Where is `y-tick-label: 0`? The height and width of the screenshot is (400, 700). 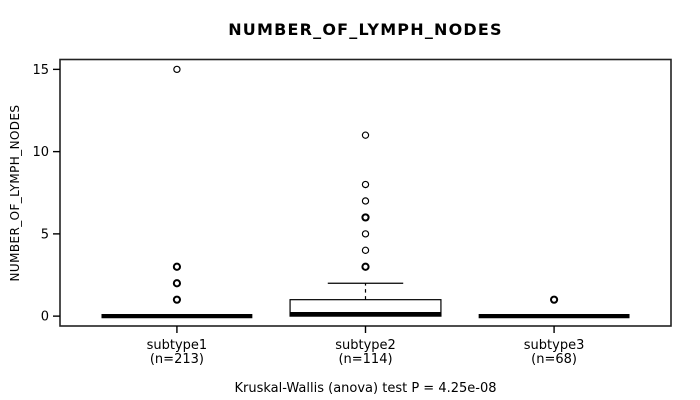
y-tick-label: 0 is located at coordinates (45, 317).